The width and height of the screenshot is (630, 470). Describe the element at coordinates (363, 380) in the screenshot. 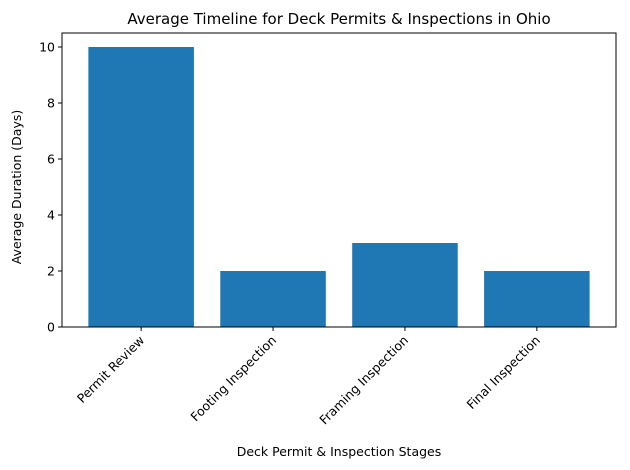

I see `x-tick-label: Framing Inspection` at that location.